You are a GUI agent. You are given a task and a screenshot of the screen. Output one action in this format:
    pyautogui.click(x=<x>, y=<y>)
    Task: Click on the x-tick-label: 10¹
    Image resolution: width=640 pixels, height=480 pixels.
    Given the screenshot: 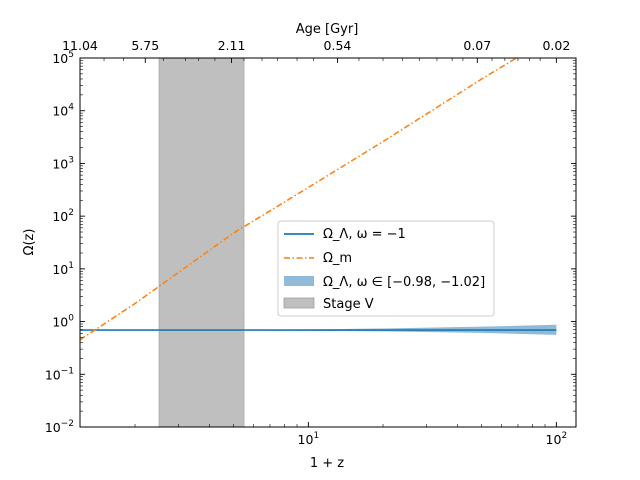 What is the action you would take?
    pyautogui.click(x=309, y=439)
    